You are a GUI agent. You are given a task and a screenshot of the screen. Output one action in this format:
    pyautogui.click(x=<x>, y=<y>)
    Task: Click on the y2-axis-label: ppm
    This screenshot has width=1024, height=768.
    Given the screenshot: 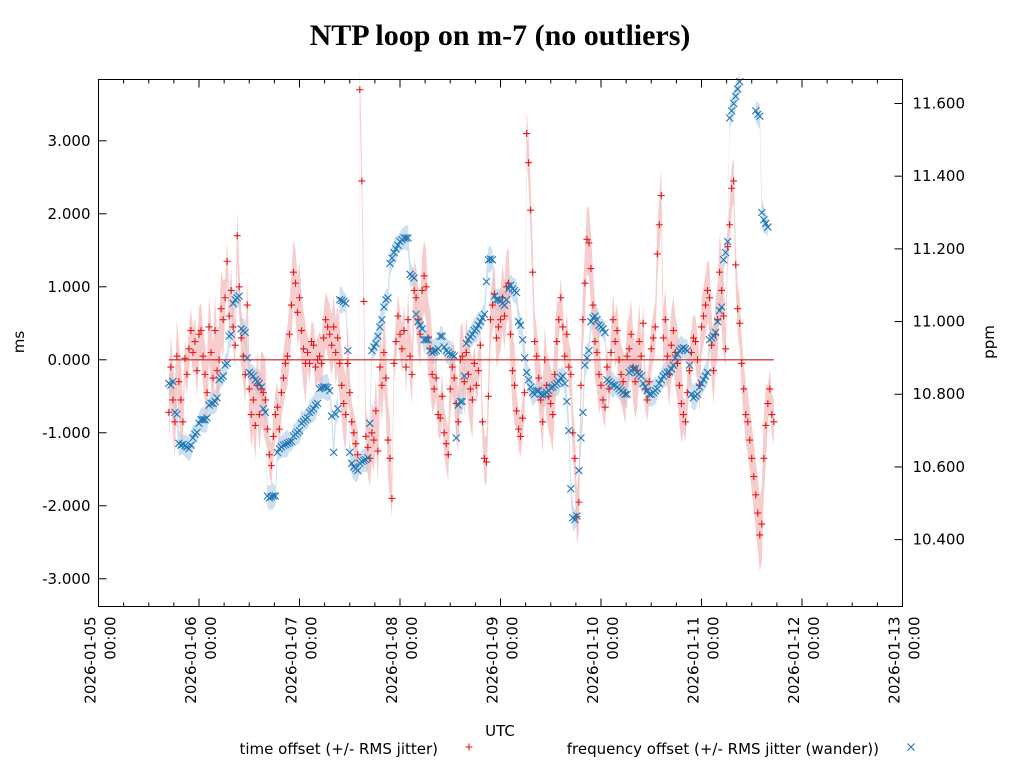 What is the action you would take?
    pyautogui.click(x=989, y=342)
    